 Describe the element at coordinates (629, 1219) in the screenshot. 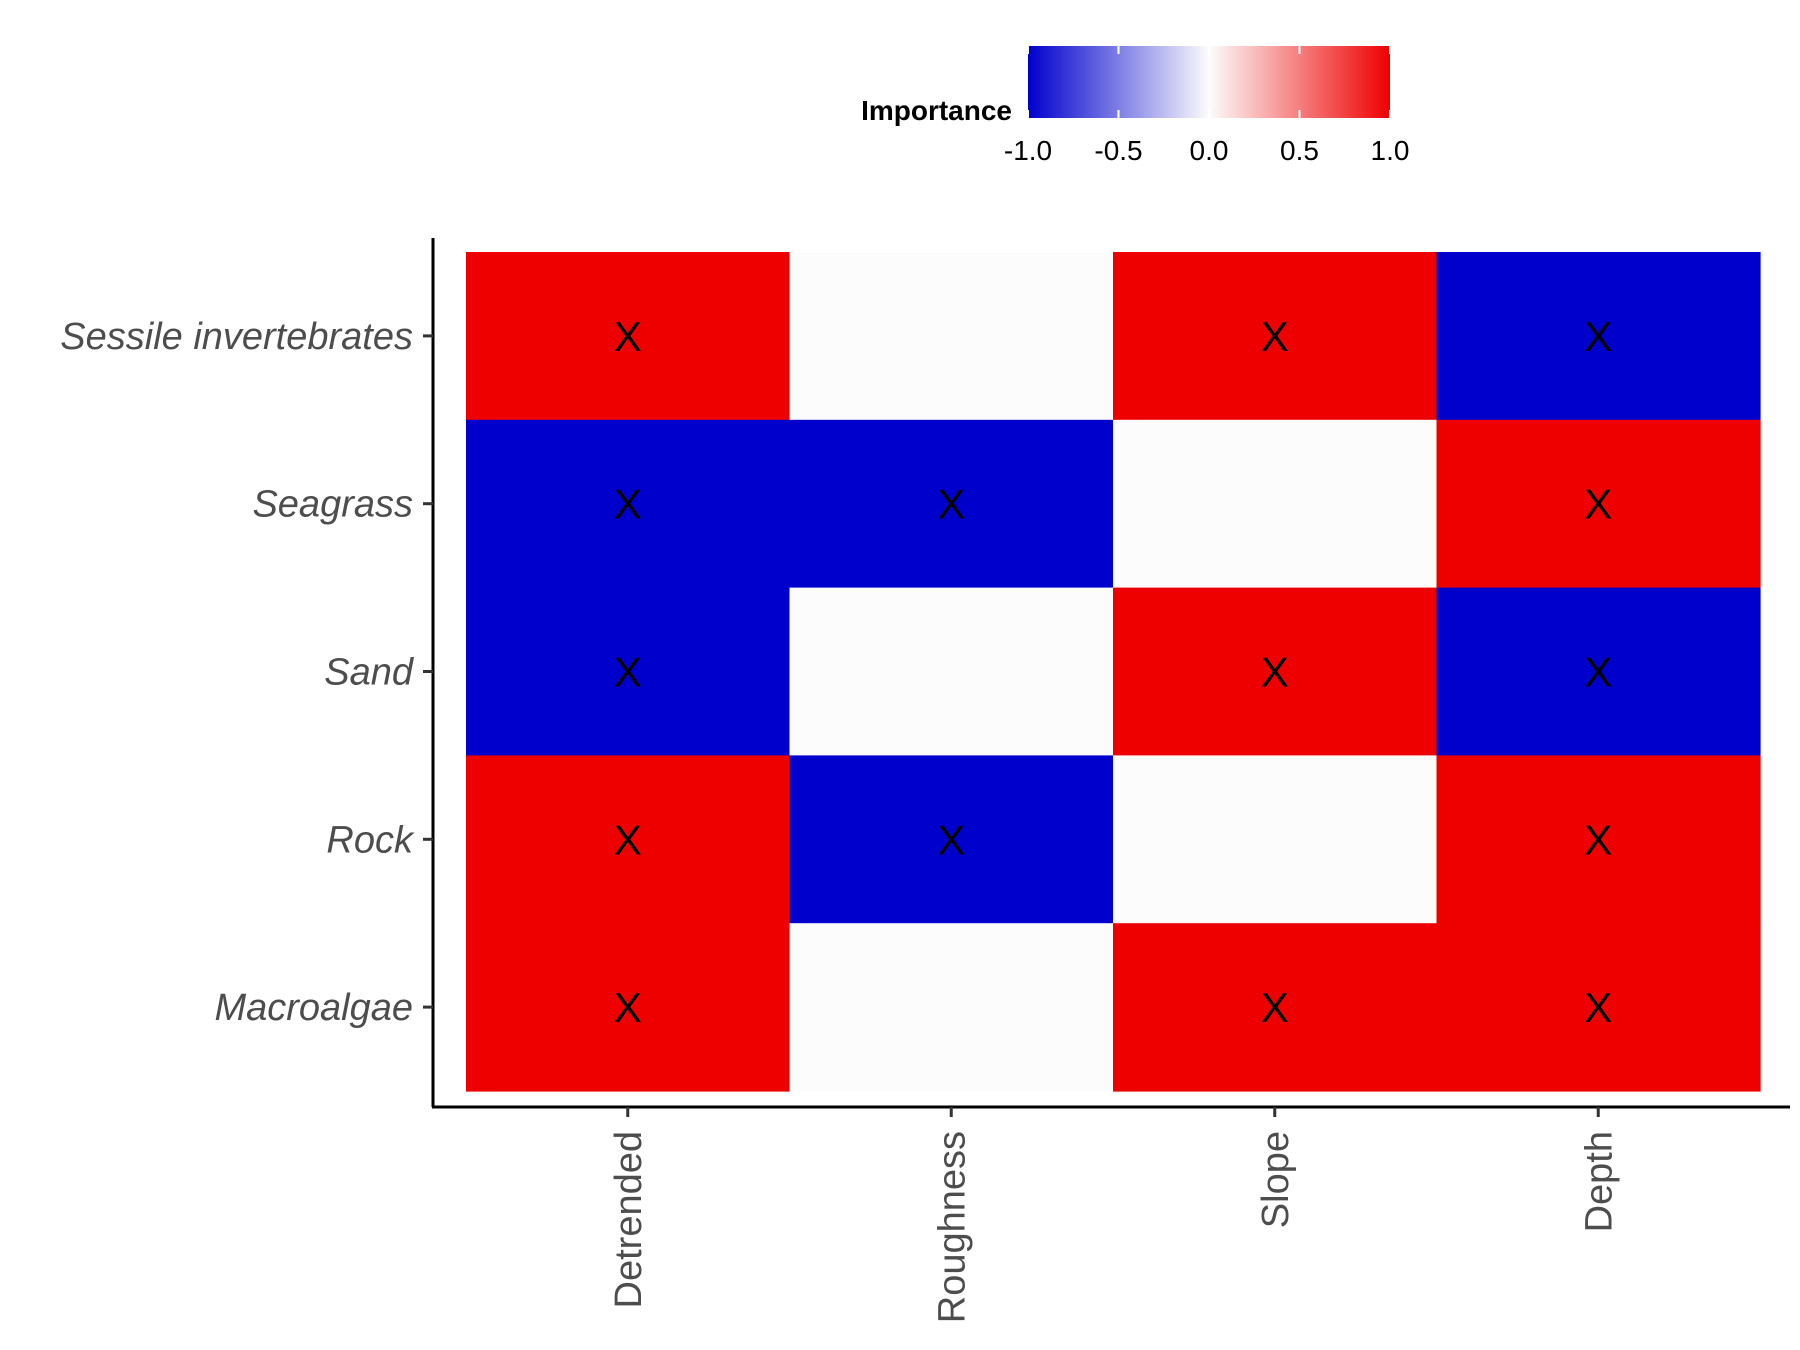

I see `x-tick-label: Detrended` at that location.